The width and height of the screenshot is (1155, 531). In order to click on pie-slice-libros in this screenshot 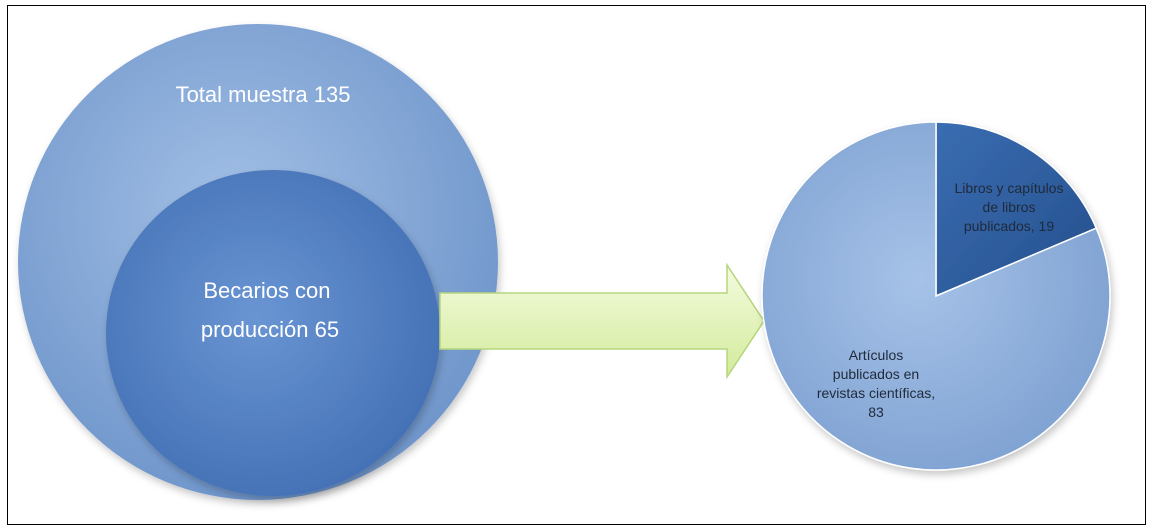, I will do `click(1016, 209)`.